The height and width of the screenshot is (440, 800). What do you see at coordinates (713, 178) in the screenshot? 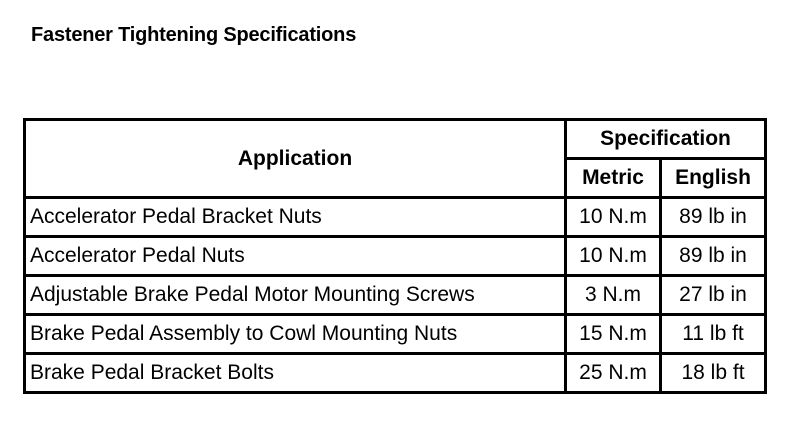
I see `header-english: English` at bounding box center [713, 178].